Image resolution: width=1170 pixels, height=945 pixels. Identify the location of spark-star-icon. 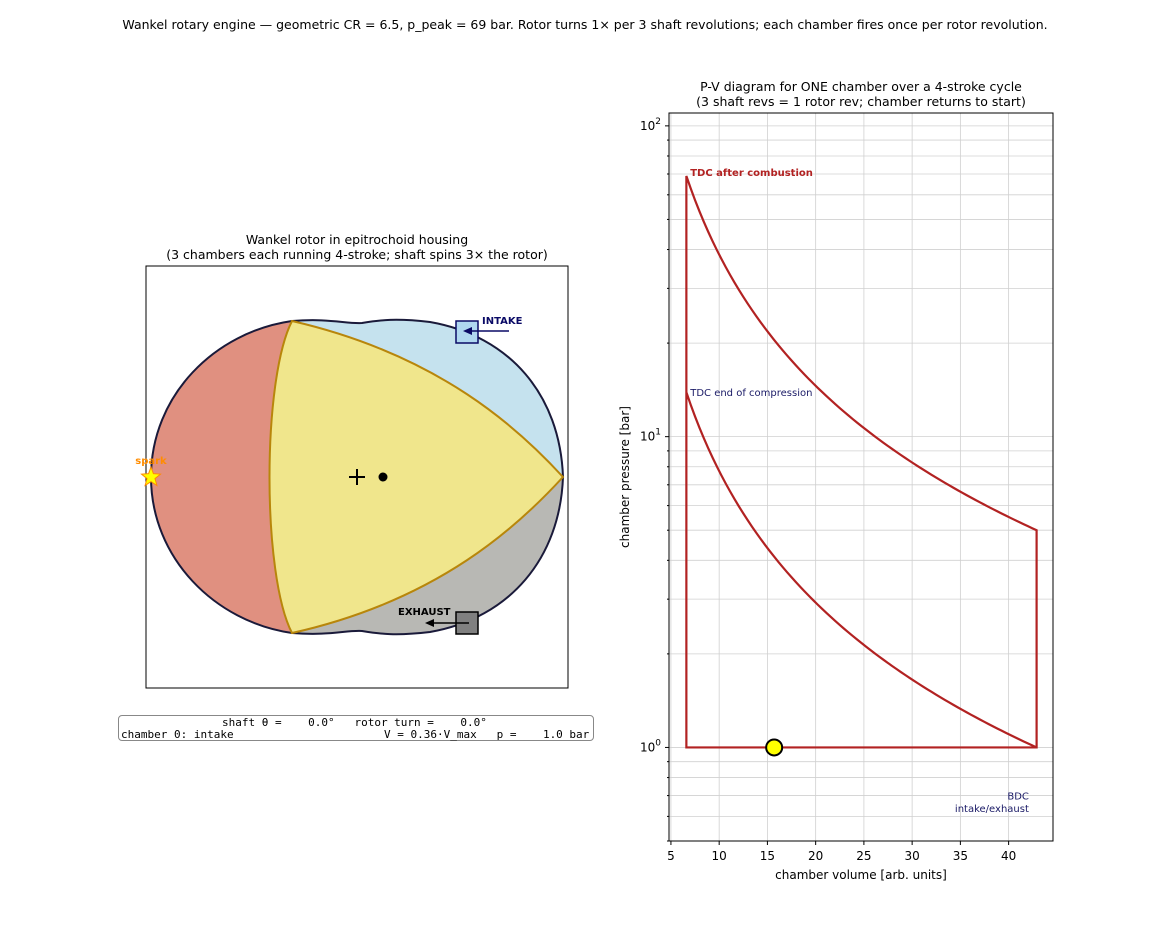
(151, 476).